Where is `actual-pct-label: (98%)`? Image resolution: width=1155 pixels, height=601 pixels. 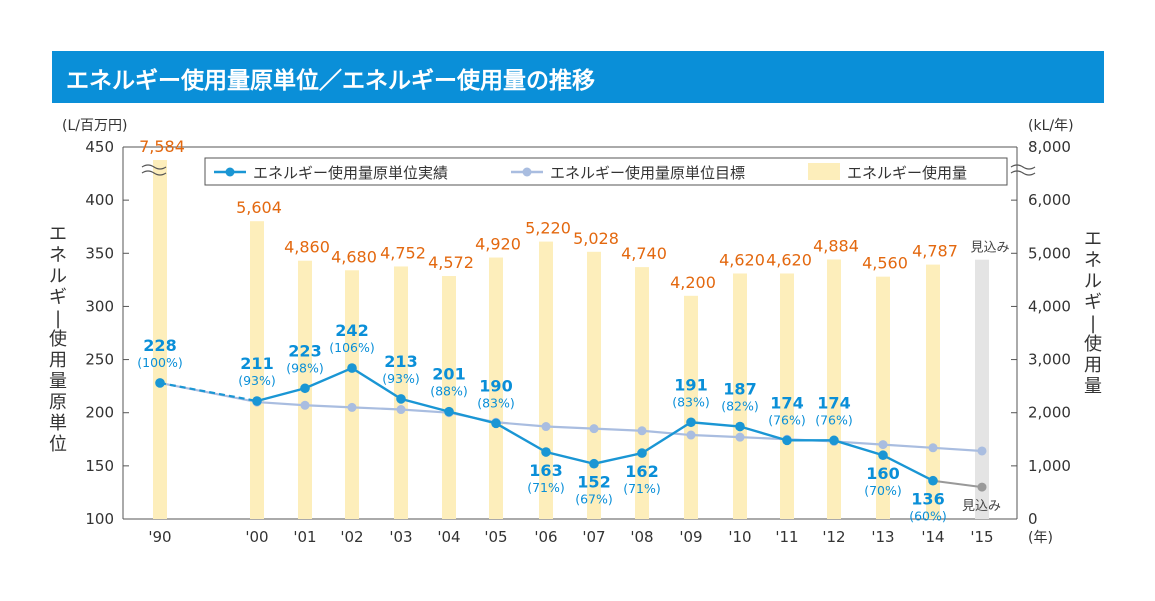 actual-pct-label: (98%) is located at coordinates (305, 367).